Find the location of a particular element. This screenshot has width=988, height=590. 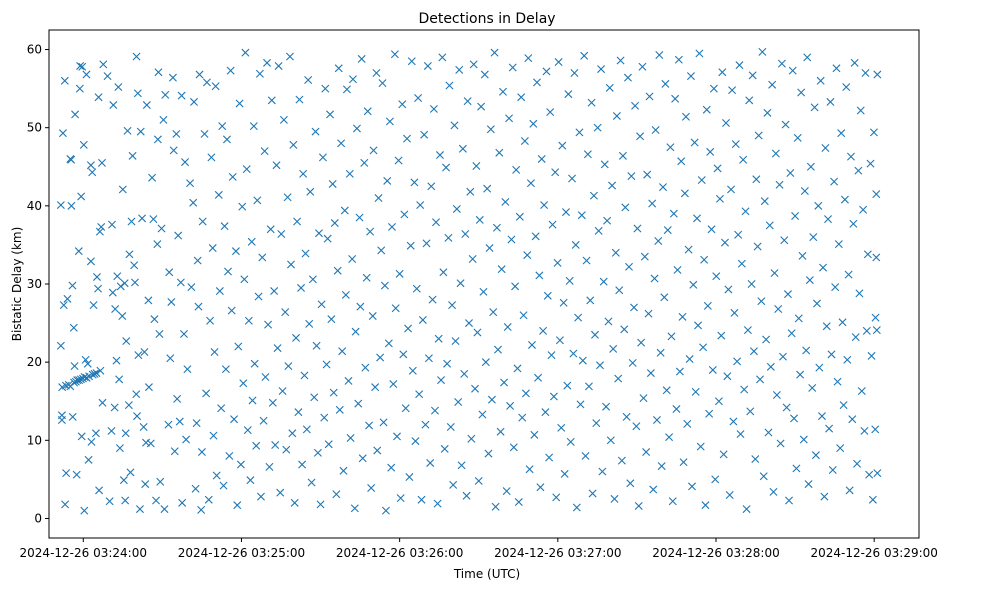

y-tick-label: 20 is located at coordinates (34, 362).